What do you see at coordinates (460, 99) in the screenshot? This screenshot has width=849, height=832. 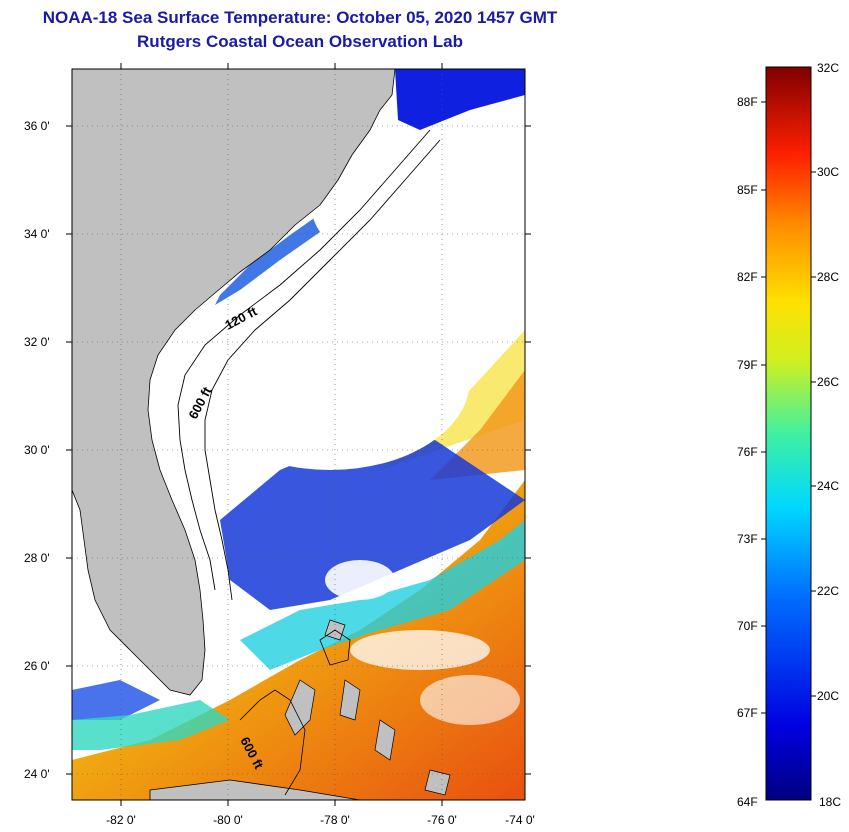 I see `cold-northeast-region` at bounding box center [460, 99].